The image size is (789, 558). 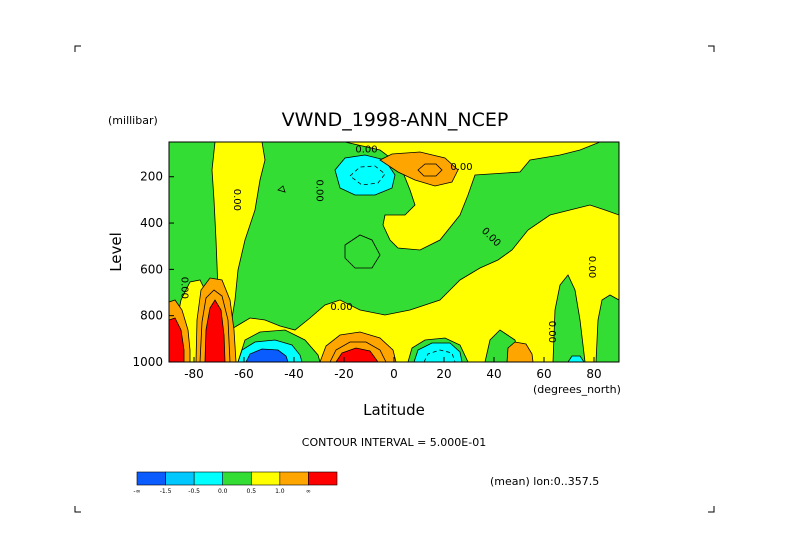 I want to click on legend-label: -0.5, so click(x=194, y=491).